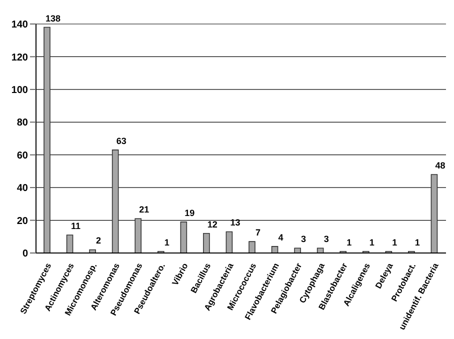 The height and width of the screenshot is (339, 454). Describe the element at coordinates (22, 221) in the screenshot. I see `y-tick-label: 20` at that location.